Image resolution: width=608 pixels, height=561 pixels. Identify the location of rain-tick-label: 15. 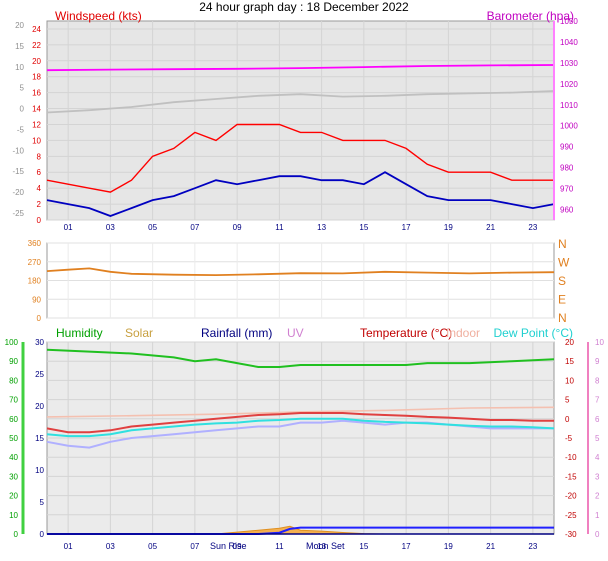
(39, 438).